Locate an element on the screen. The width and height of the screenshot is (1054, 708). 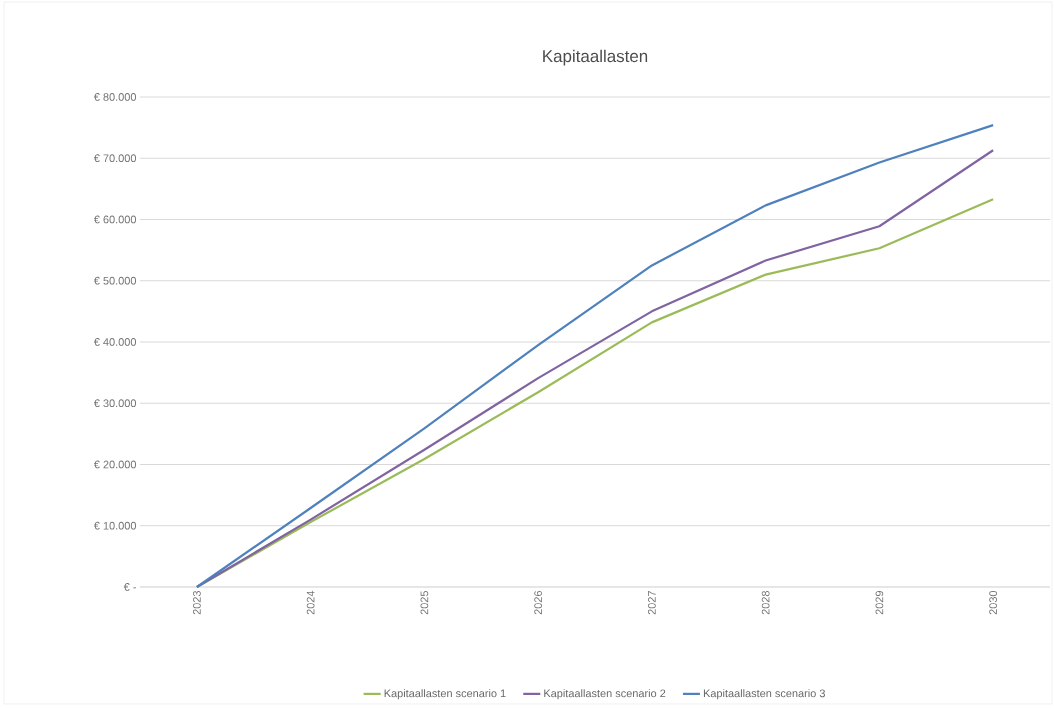
y-tick-label: € 50.000 is located at coordinates (115, 280).